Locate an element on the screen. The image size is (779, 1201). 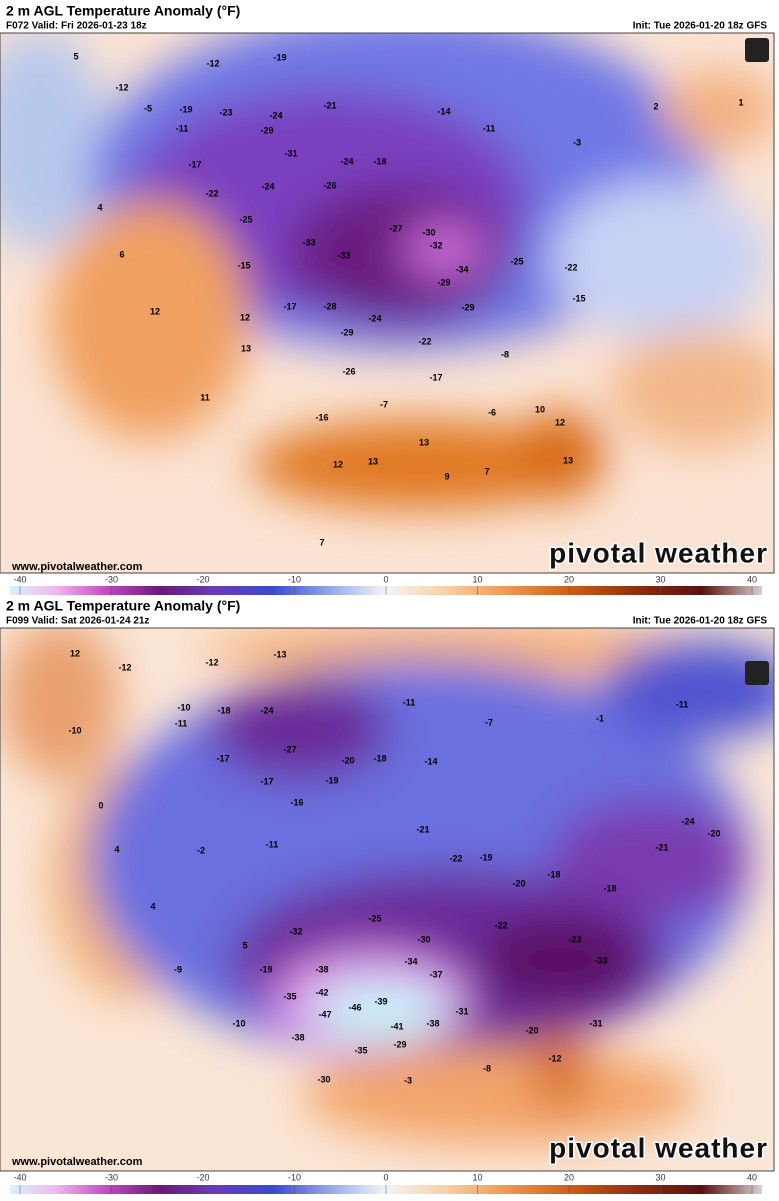
init-time: Init: Tue 2026-01-20 18z GFS is located at coordinates (700, 26).